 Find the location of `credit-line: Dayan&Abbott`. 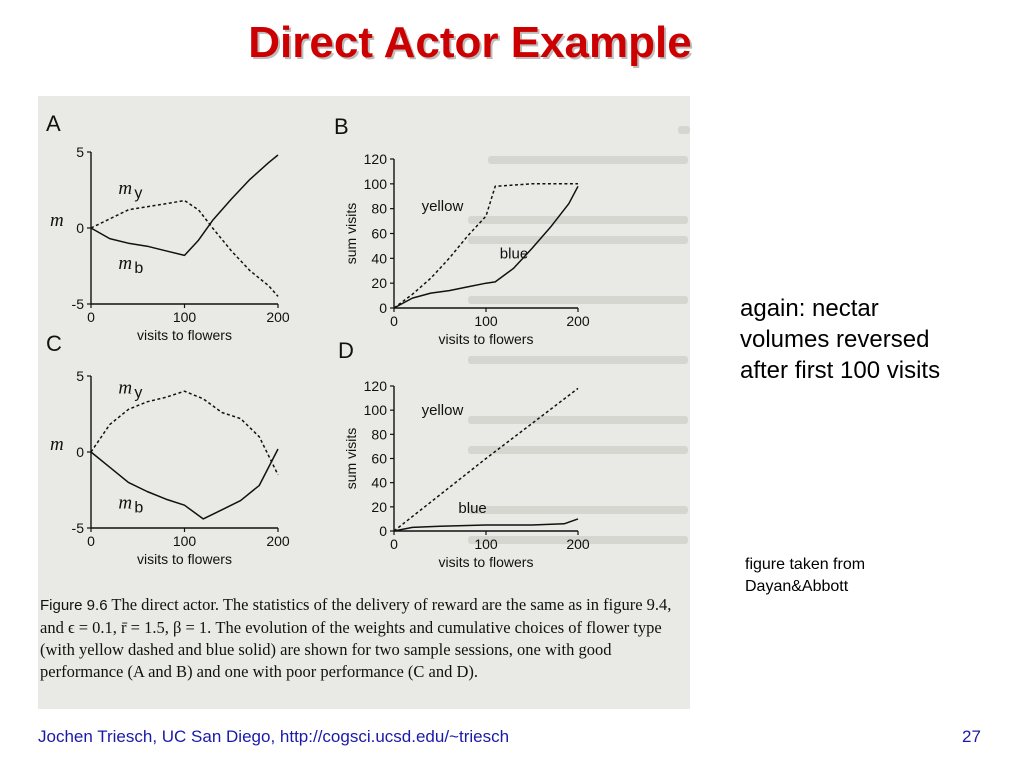

credit-line: Dayan&Abbott is located at coordinates (797, 586).